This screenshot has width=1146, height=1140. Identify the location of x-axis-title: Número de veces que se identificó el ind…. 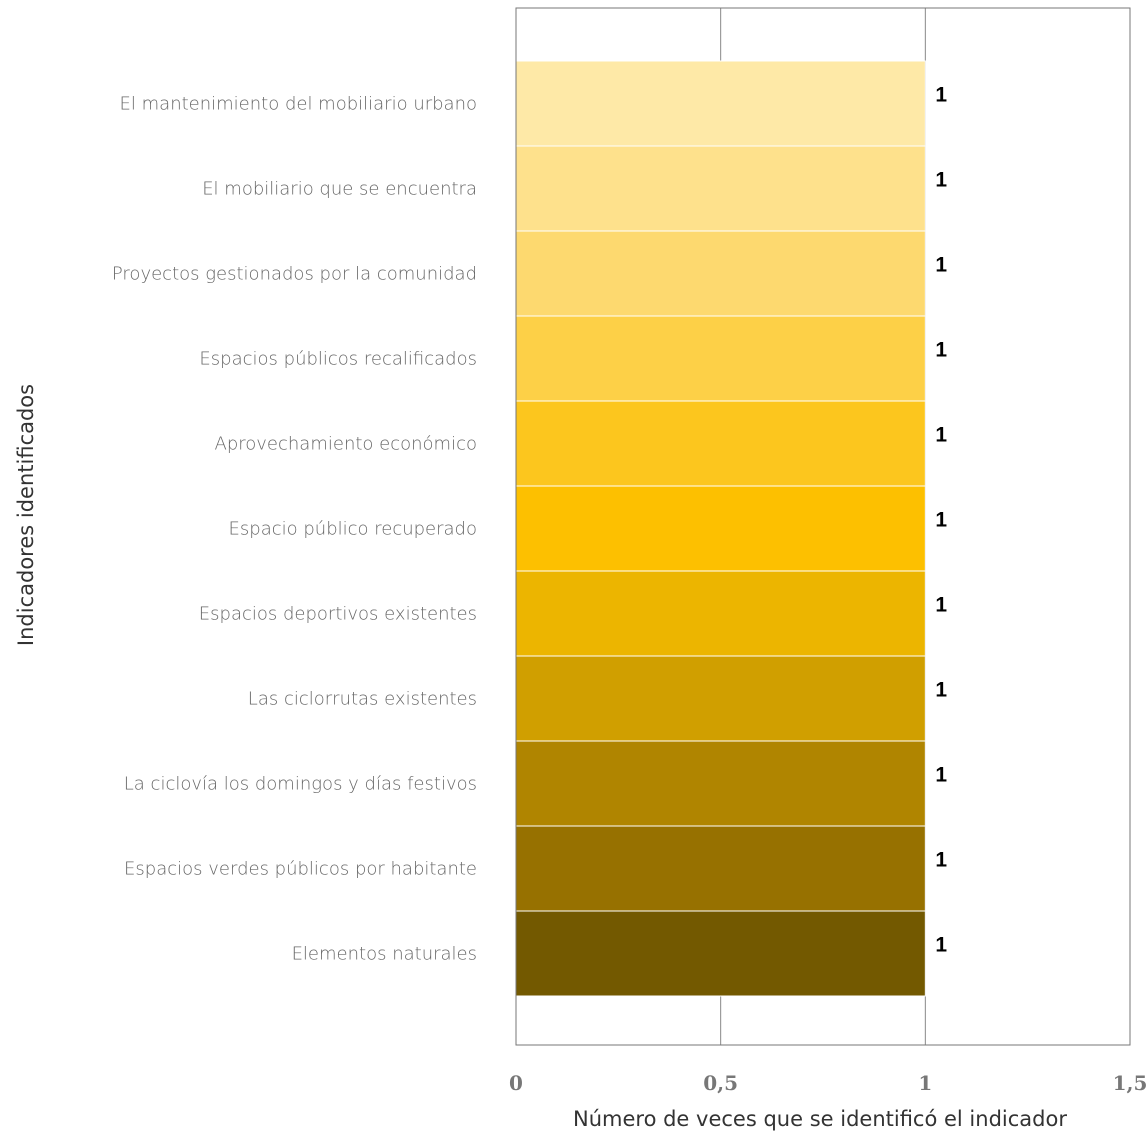
(820, 1119).